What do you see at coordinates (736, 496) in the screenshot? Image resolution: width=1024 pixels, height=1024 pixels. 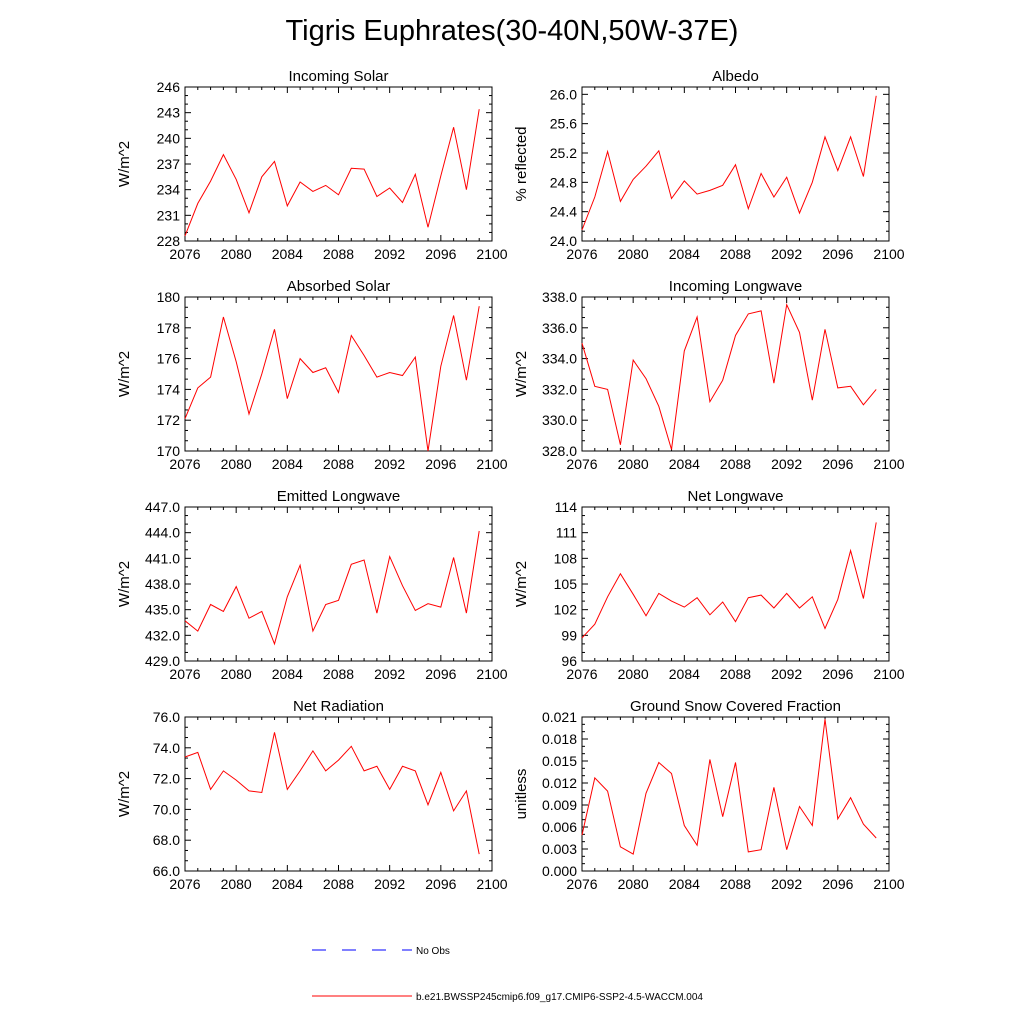 I see `panel-title: Net Longwave` at bounding box center [736, 496].